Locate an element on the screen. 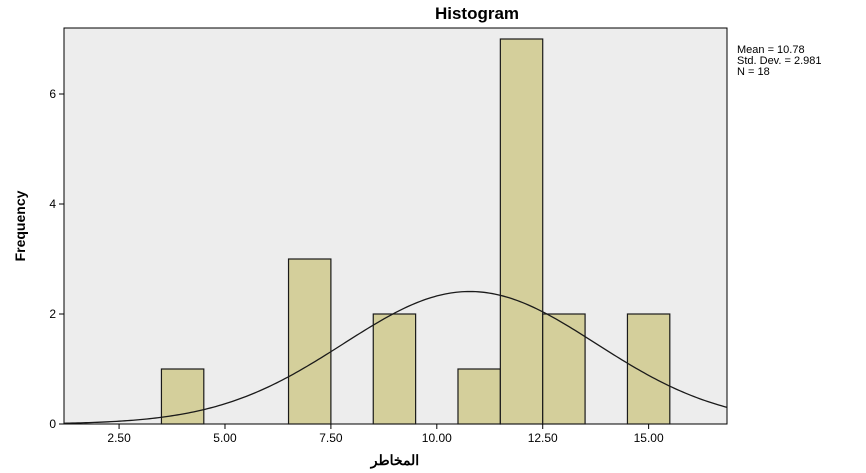 Image resolution: width=866 pixels, height=473 pixels. x-tick-label-3: 10.00 is located at coordinates (437, 438).